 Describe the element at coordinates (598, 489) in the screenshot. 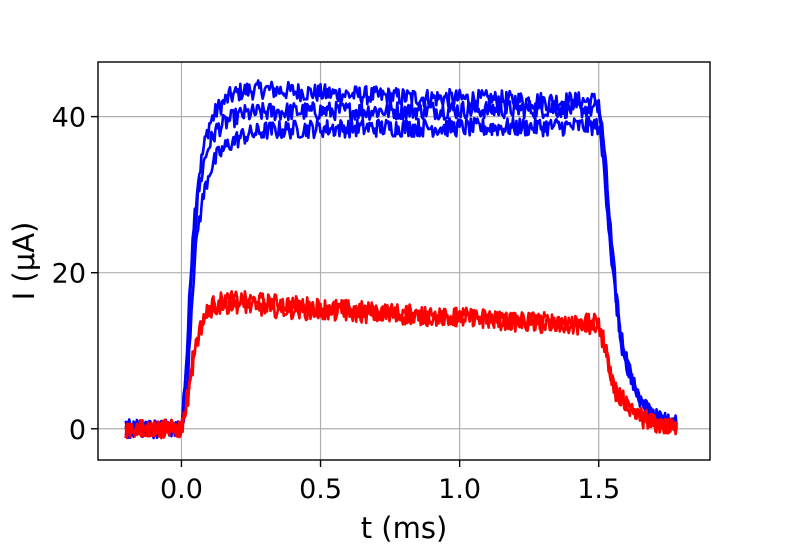

I see `x-tick-label: 1.5` at that location.